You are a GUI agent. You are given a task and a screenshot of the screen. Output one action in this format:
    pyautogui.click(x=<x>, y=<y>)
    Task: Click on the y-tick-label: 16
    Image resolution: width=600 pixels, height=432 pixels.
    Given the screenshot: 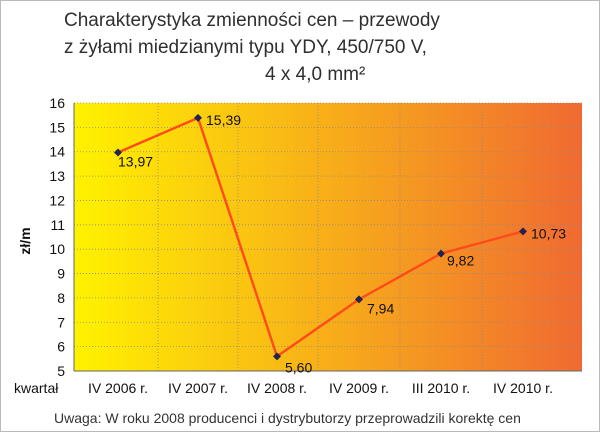 What is the action you would take?
    pyautogui.click(x=57, y=103)
    